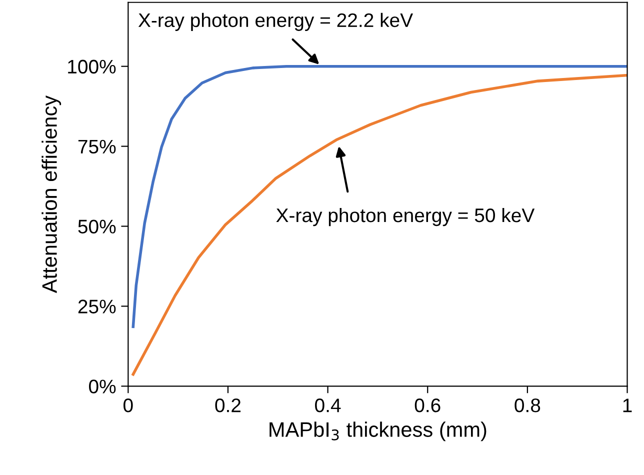 The width and height of the screenshot is (644, 475). Describe the element at coordinates (97, 227) in the screenshot. I see `y-tick-label: 50%` at that location.